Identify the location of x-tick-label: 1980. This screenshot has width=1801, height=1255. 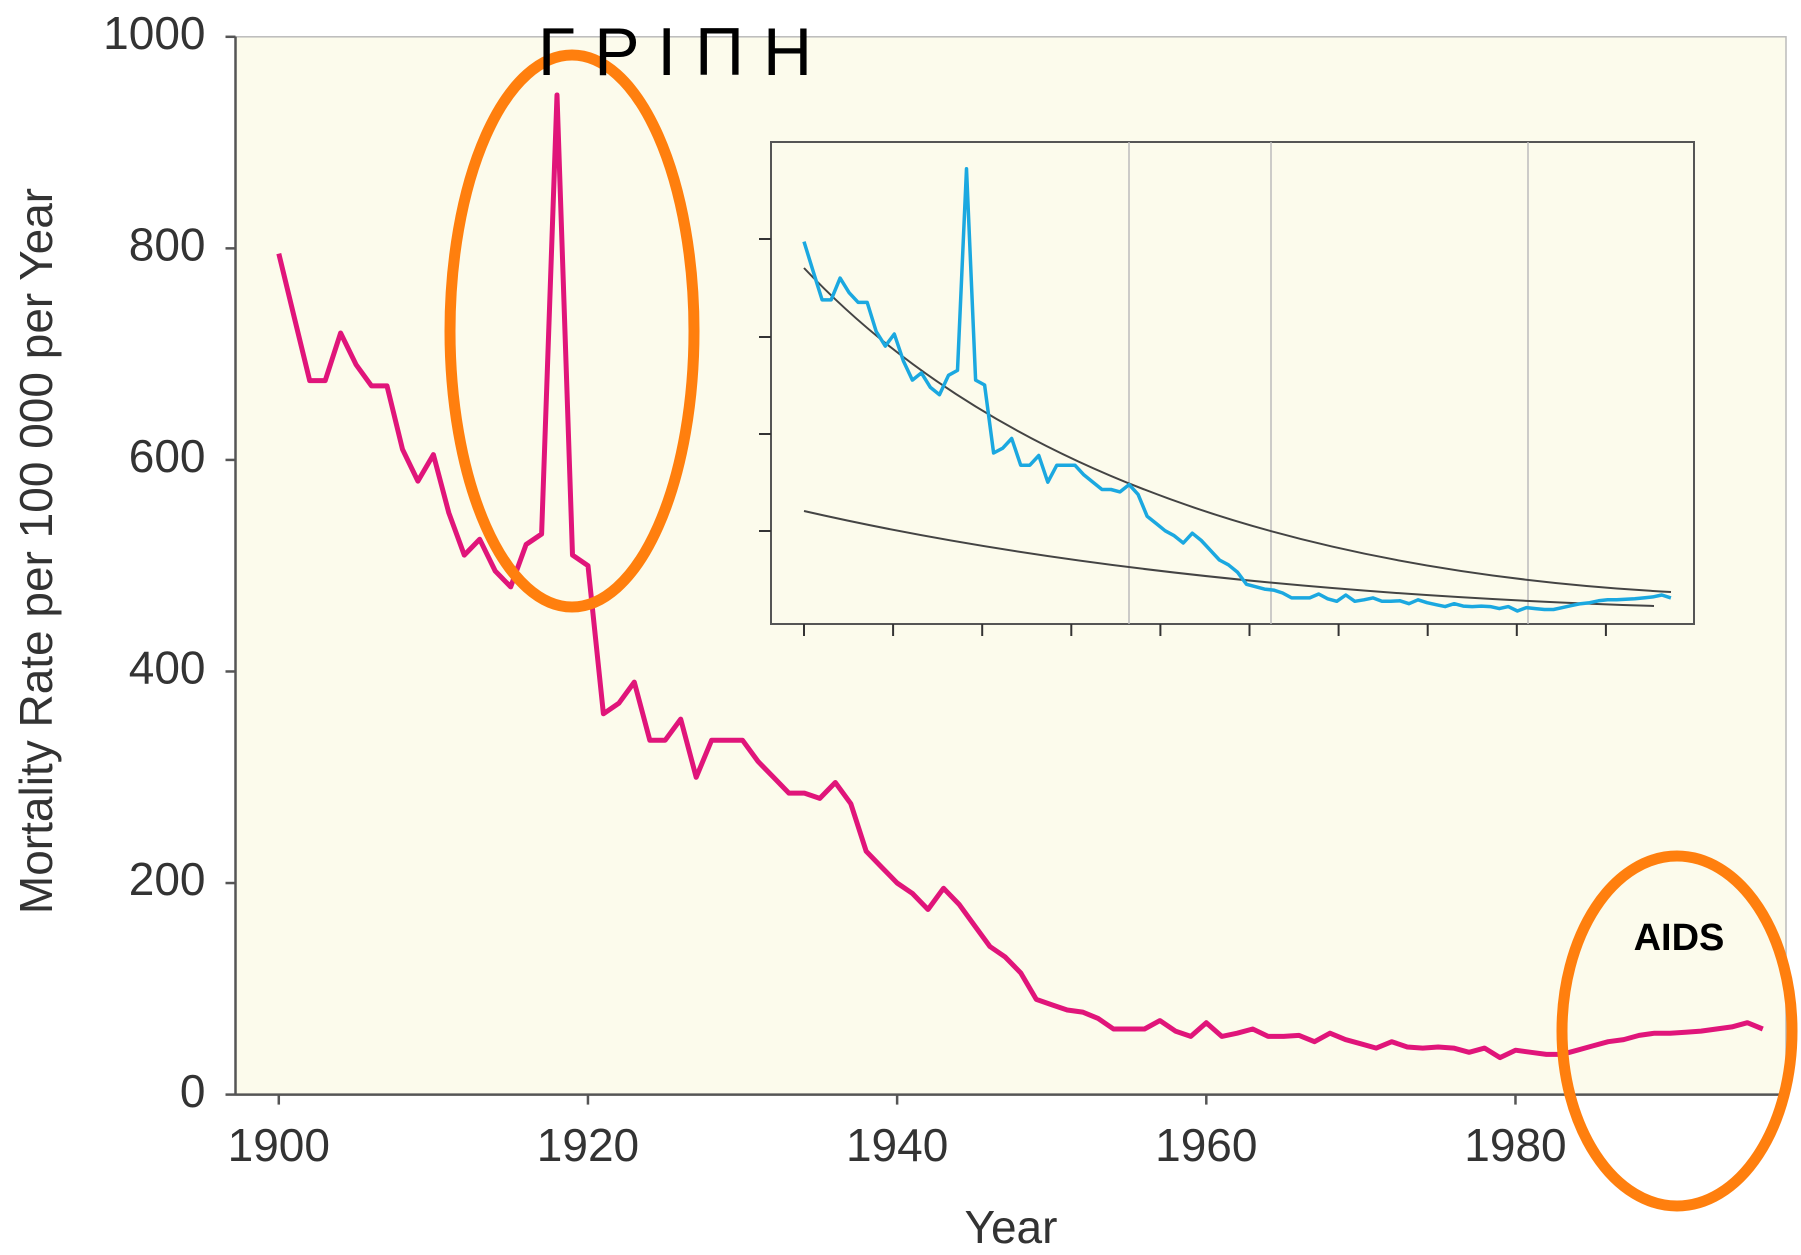
(1515, 1145).